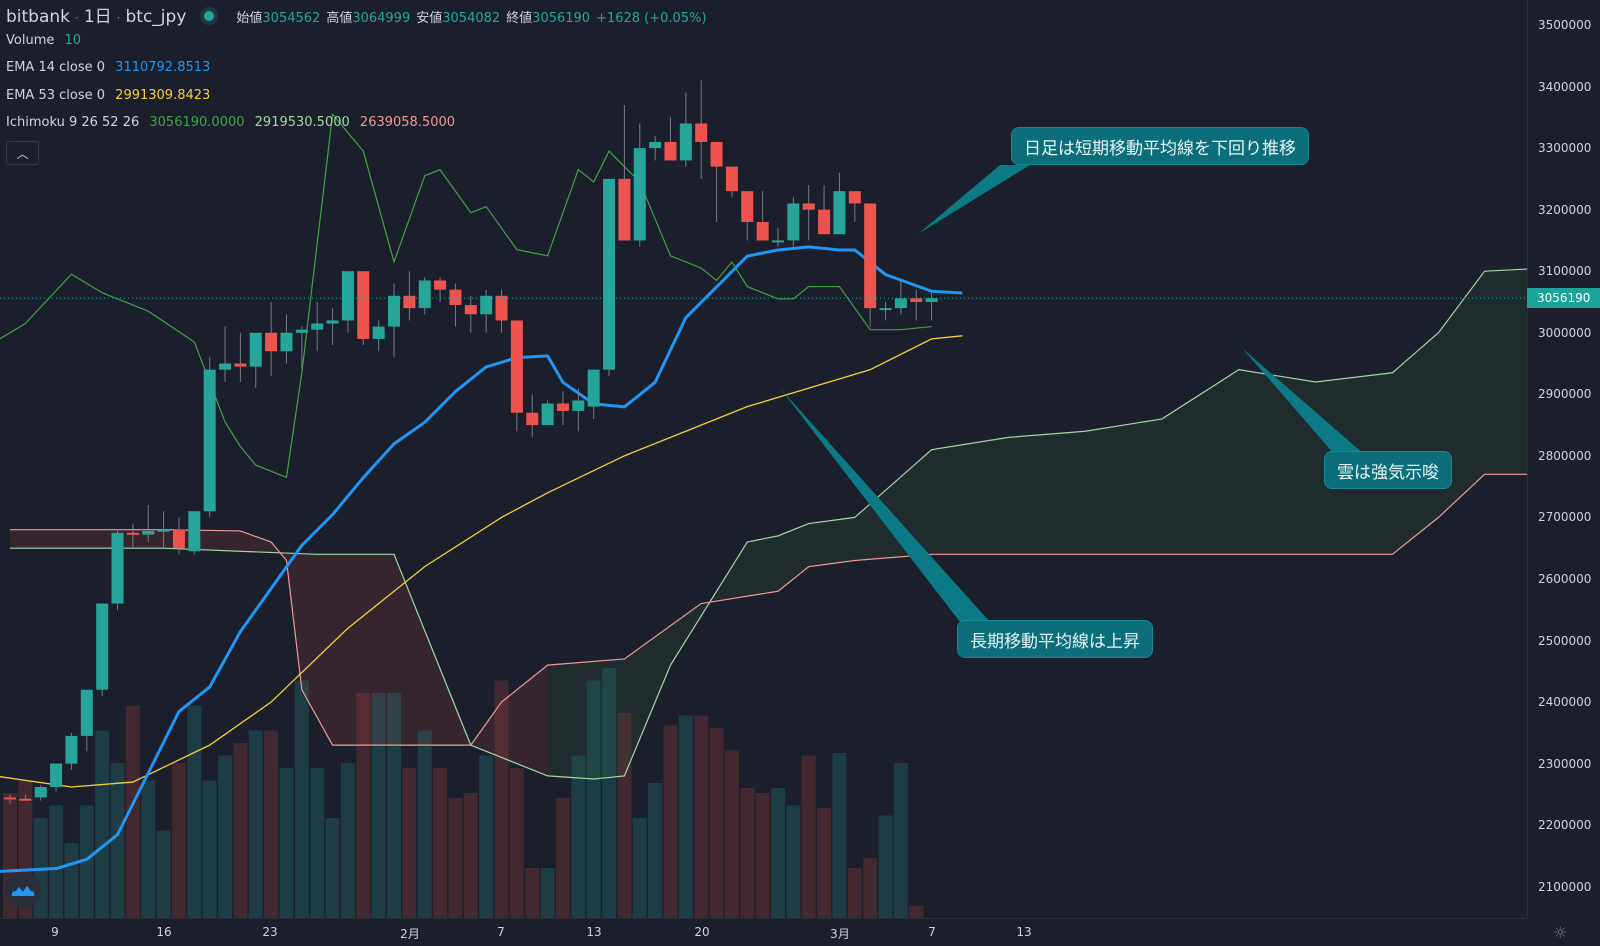 The width and height of the screenshot is (1600, 946). What do you see at coordinates (97, 17) in the screenshot?
I see `interval-label: 1日` at bounding box center [97, 17].